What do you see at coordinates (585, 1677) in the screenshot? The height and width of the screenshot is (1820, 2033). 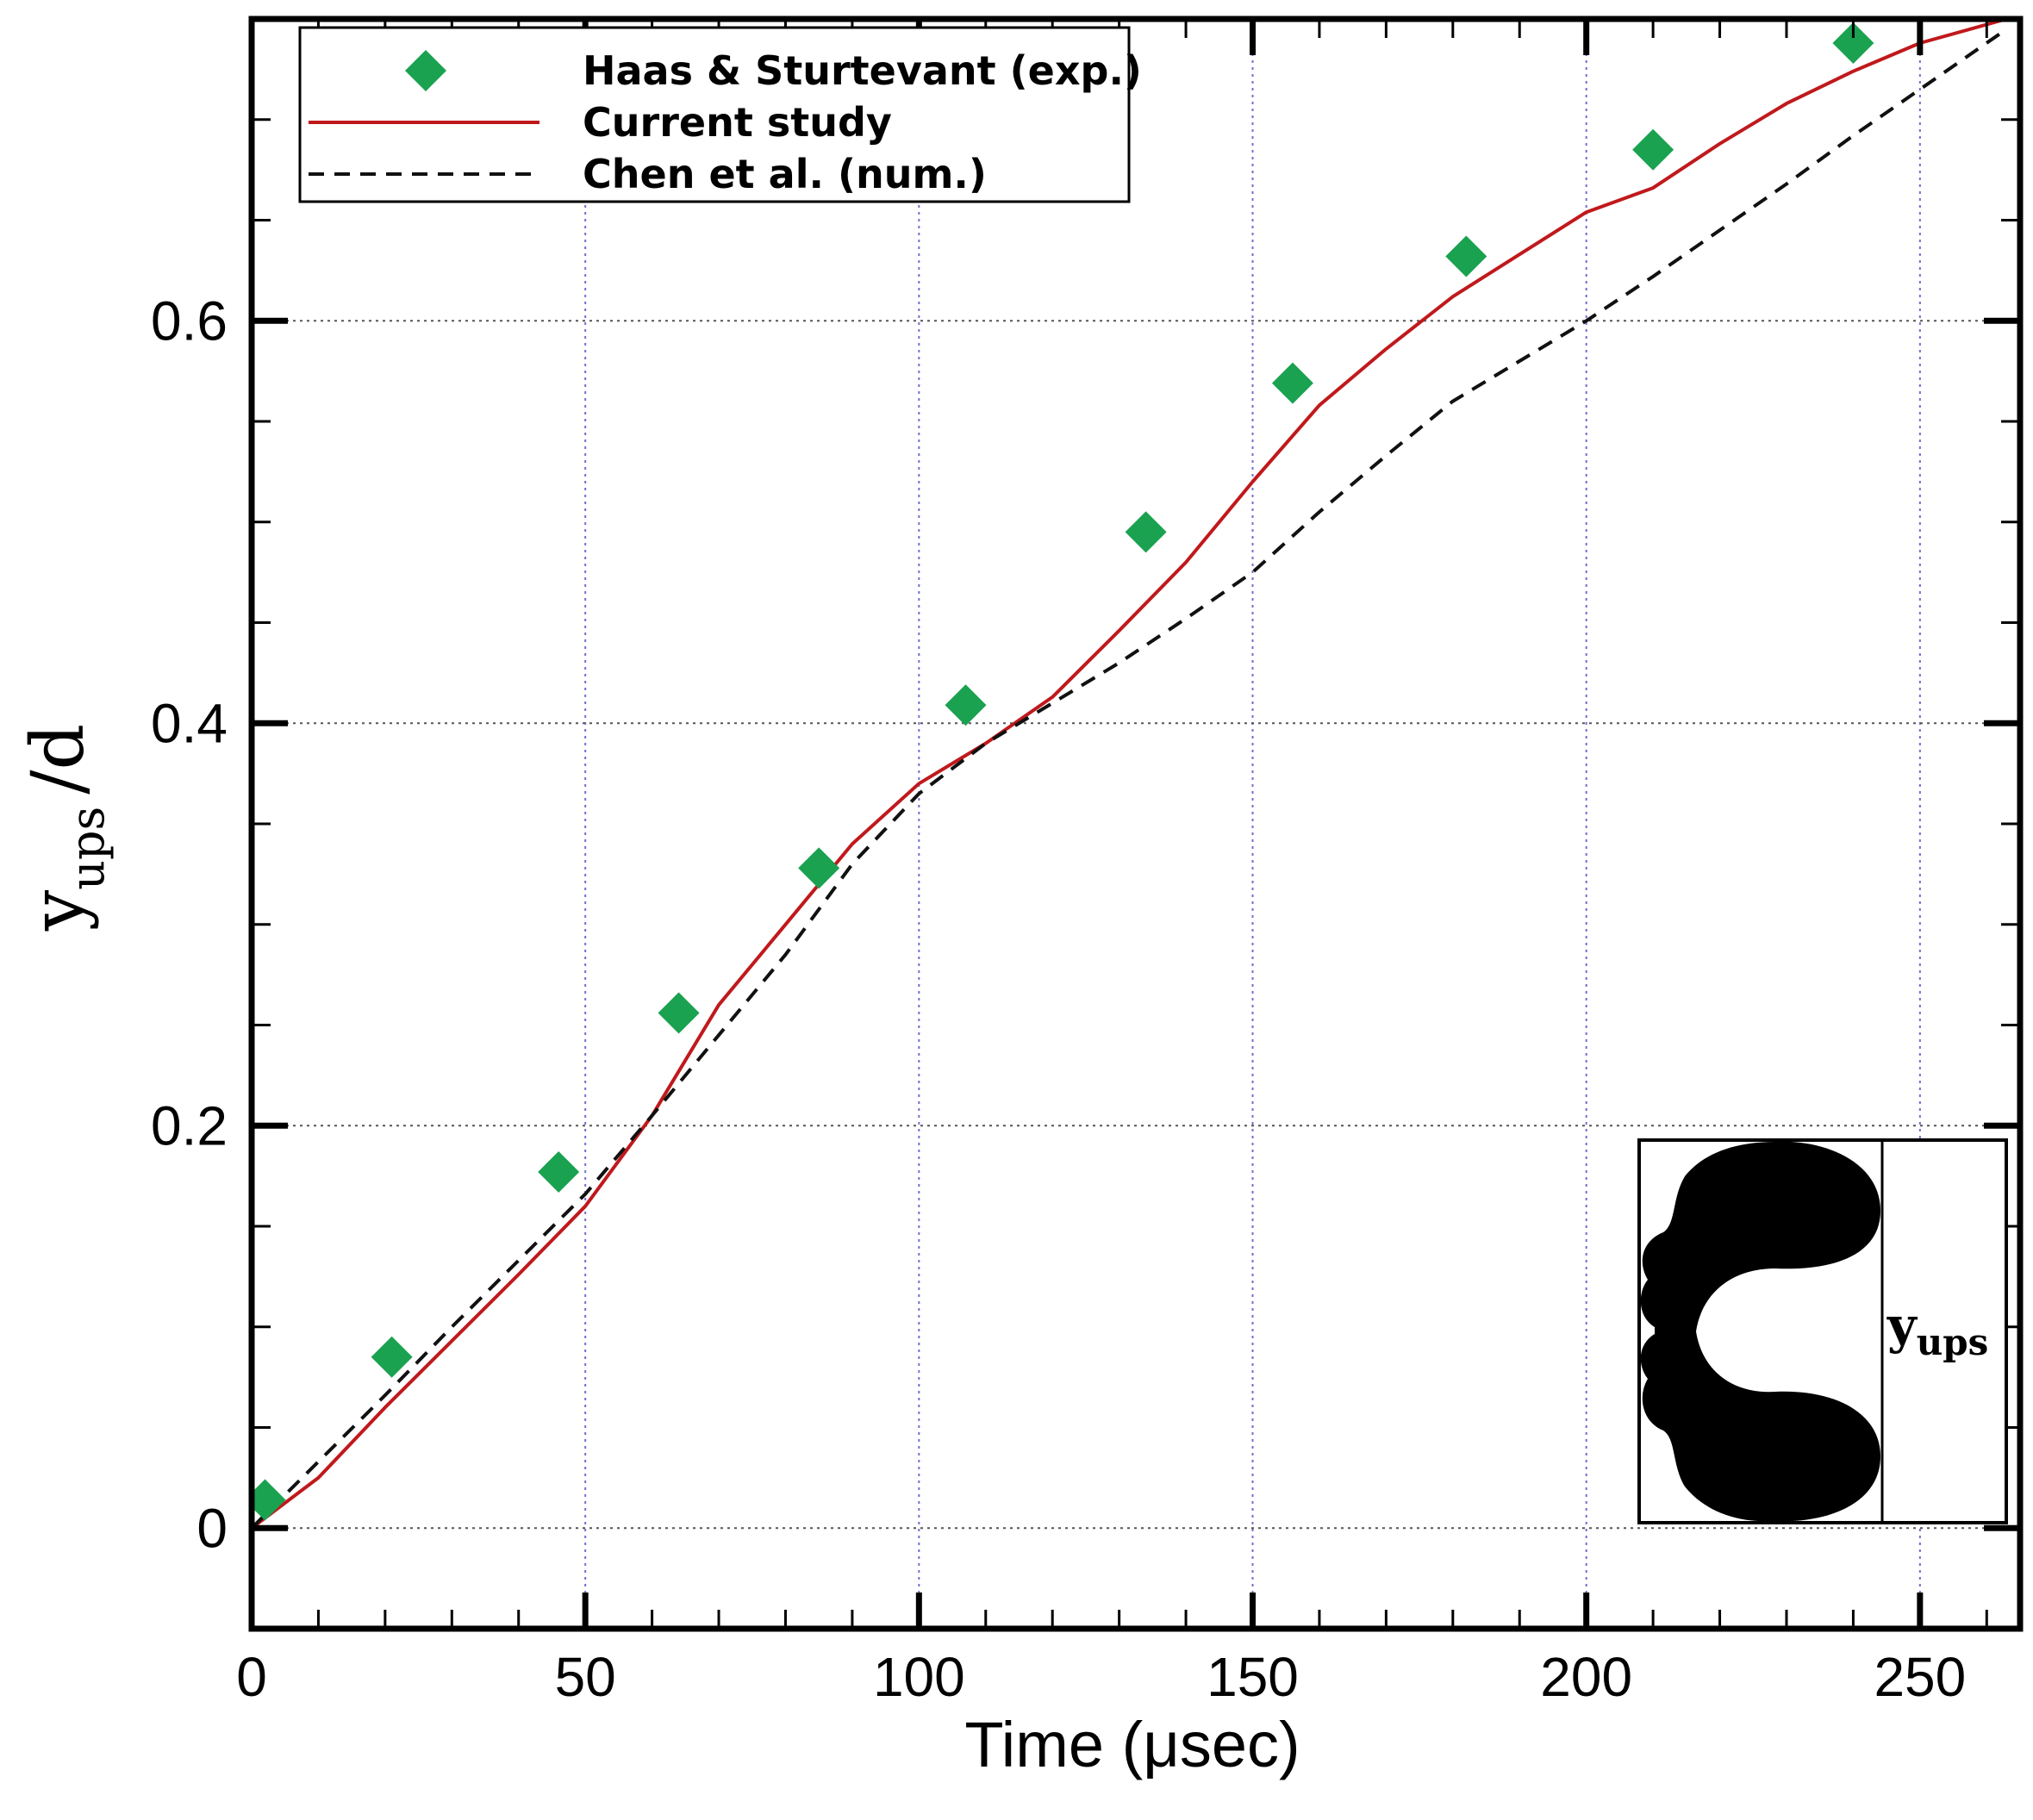 I see `x-tick-label: 50` at bounding box center [585, 1677].